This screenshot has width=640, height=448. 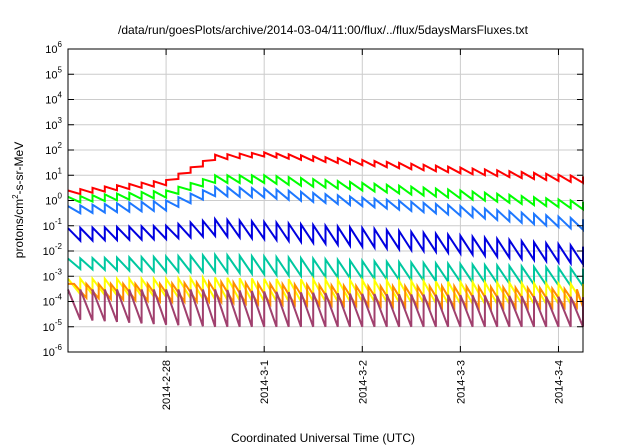 I want to click on y-tick-label: 10⁻³, so click(x=53, y=275).